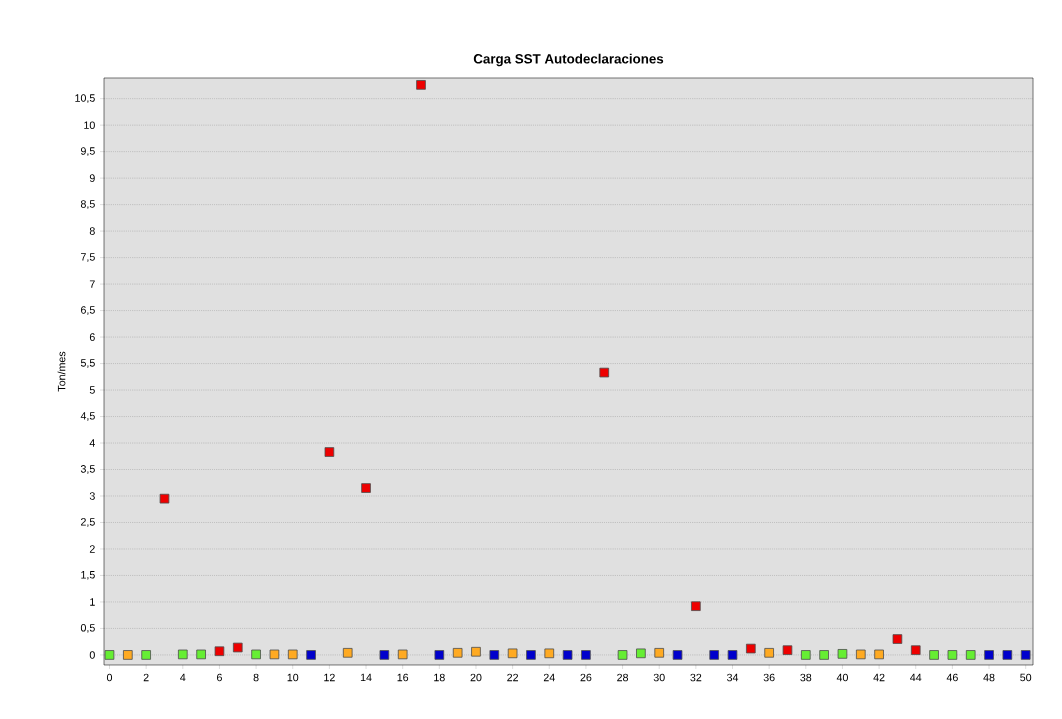  What do you see at coordinates (92, 655) in the screenshot?
I see `y-tick-label: 0` at bounding box center [92, 655].